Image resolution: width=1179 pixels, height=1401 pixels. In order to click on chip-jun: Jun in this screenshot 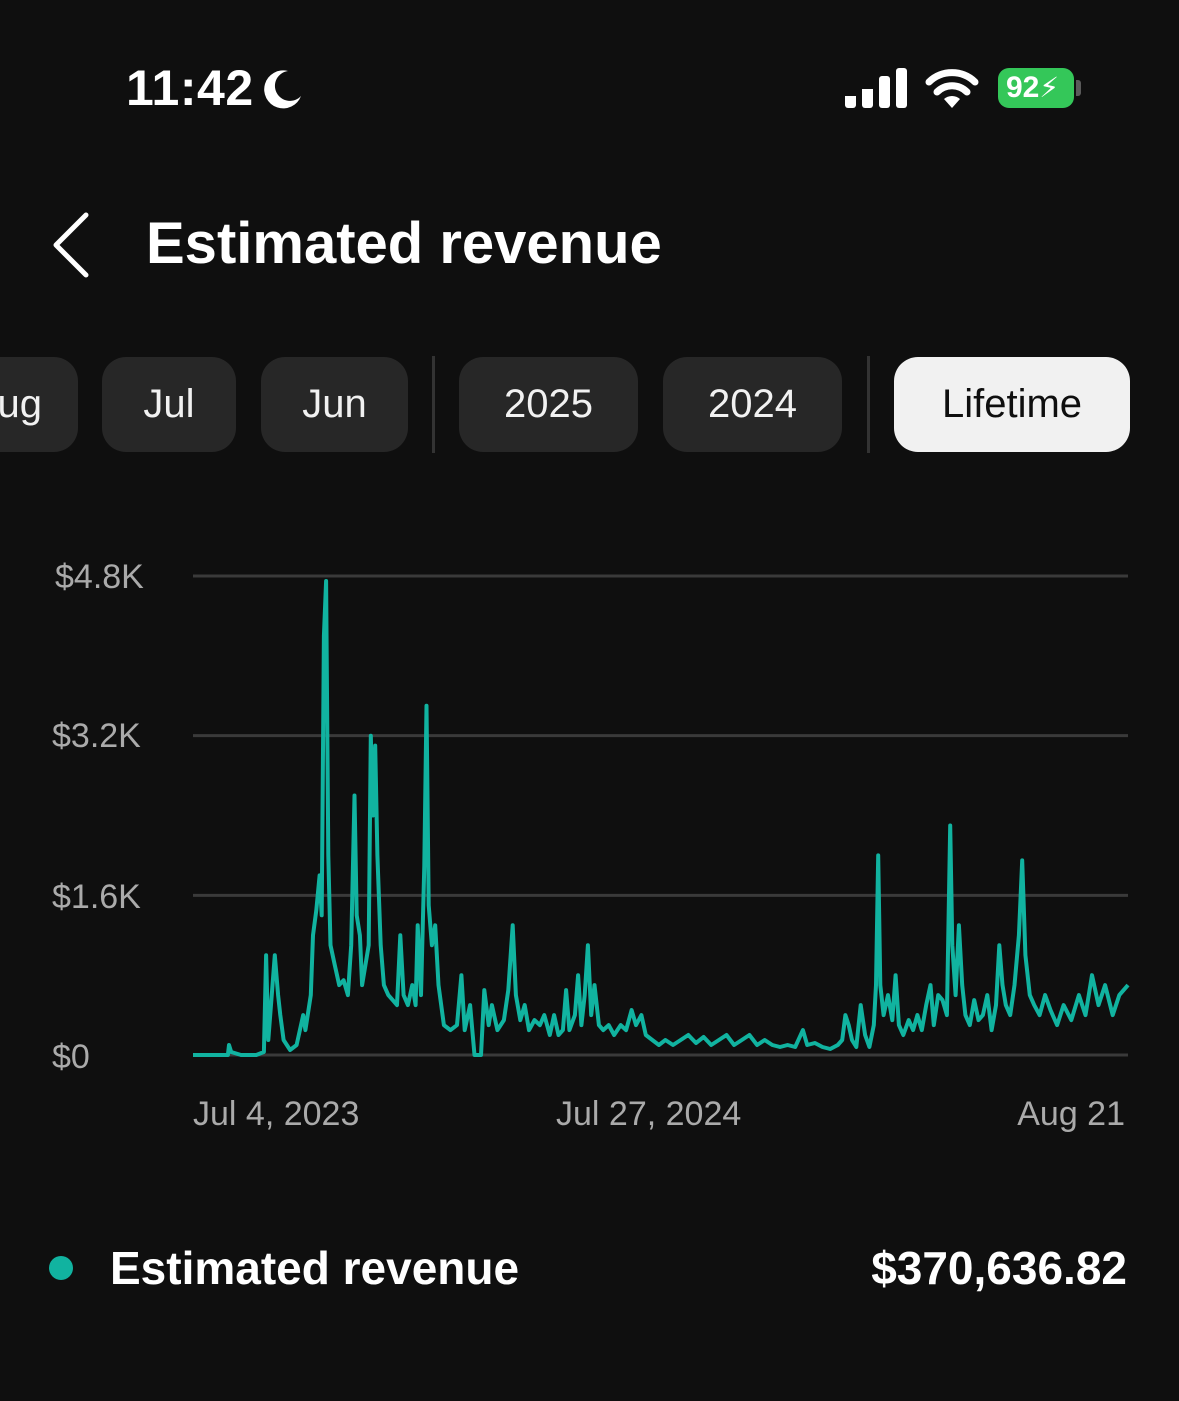, I will do `click(334, 404)`.